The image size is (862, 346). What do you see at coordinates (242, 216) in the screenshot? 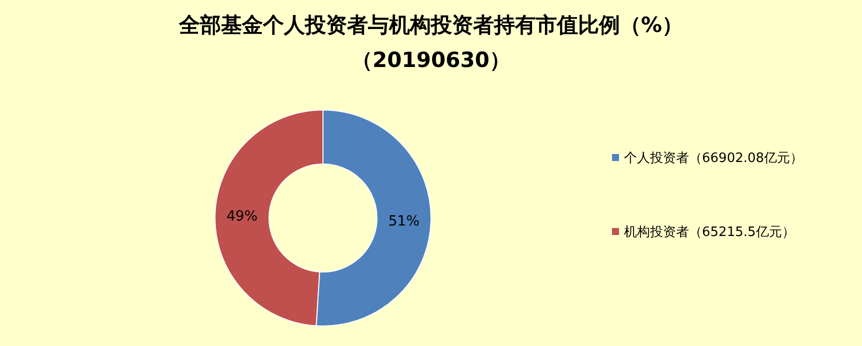
I see `data-label: 49%` at bounding box center [242, 216].